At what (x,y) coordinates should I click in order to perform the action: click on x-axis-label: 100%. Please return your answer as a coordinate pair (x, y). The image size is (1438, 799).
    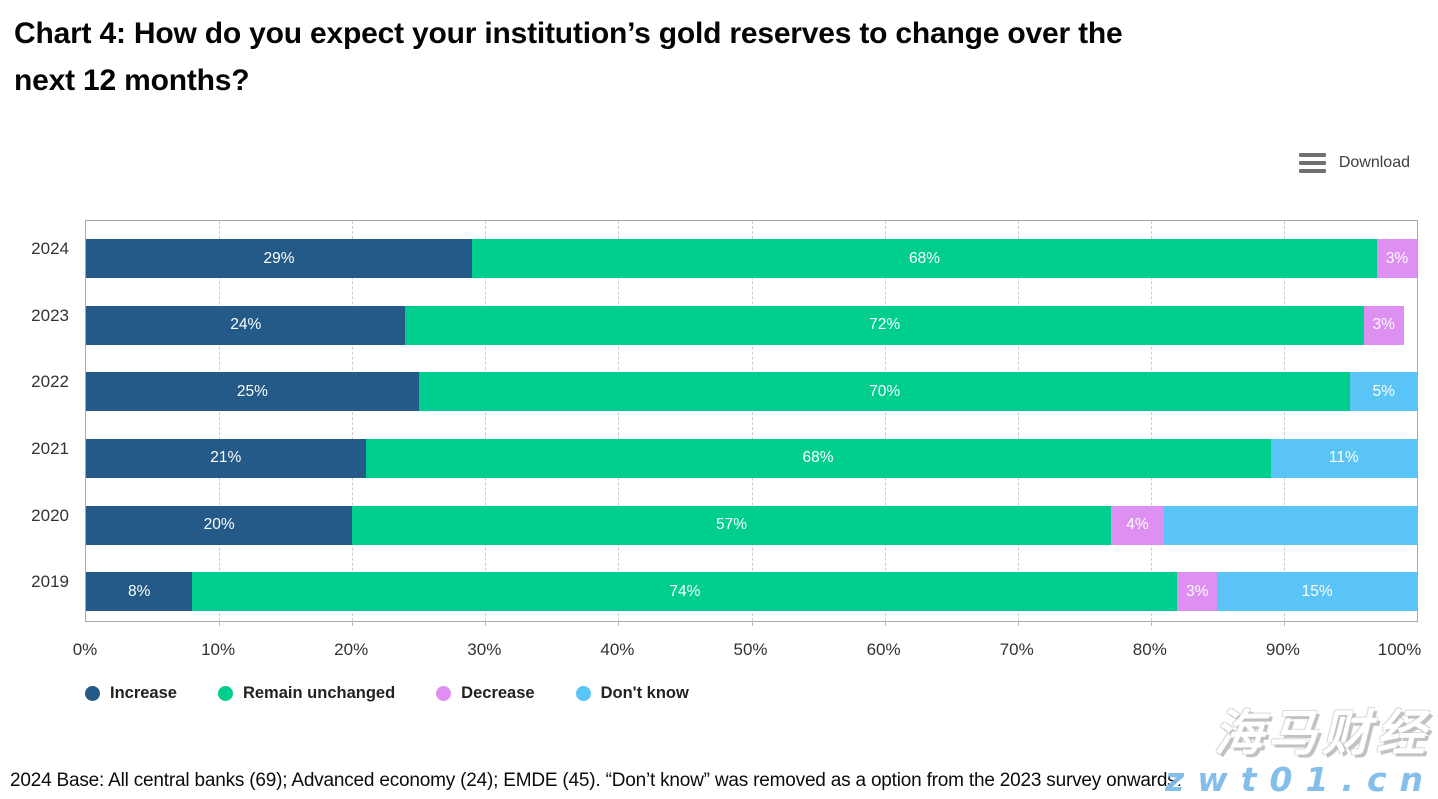
    Looking at the image, I should click on (1399, 649).